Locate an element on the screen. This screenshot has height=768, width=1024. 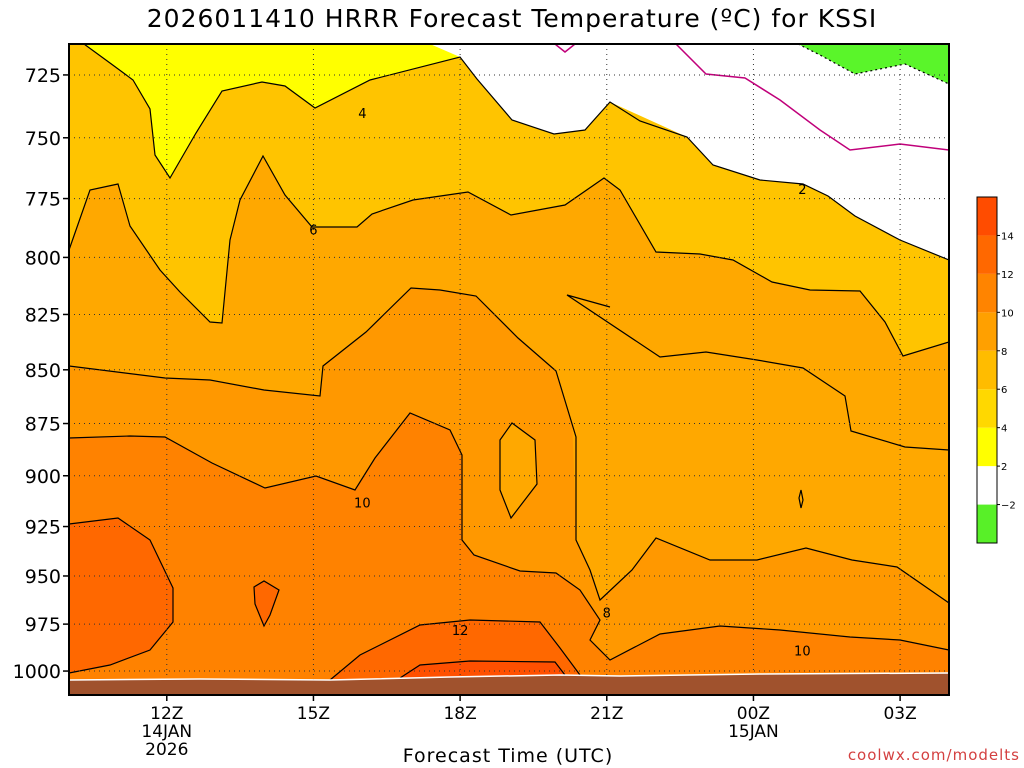
x-tick-label: 12Z is located at coordinates (166, 714).